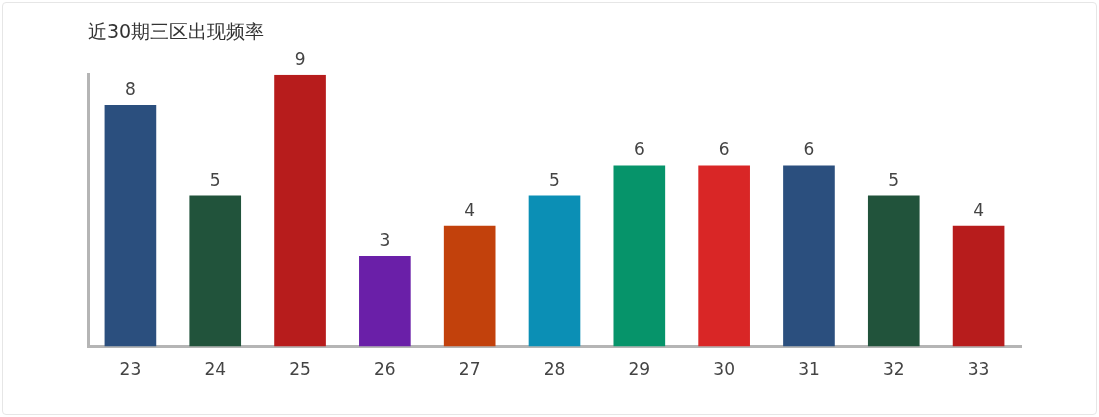 The height and width of the screenshot is (417, 1099). I want to click on x-tick-label: 23, so click(130, 369).